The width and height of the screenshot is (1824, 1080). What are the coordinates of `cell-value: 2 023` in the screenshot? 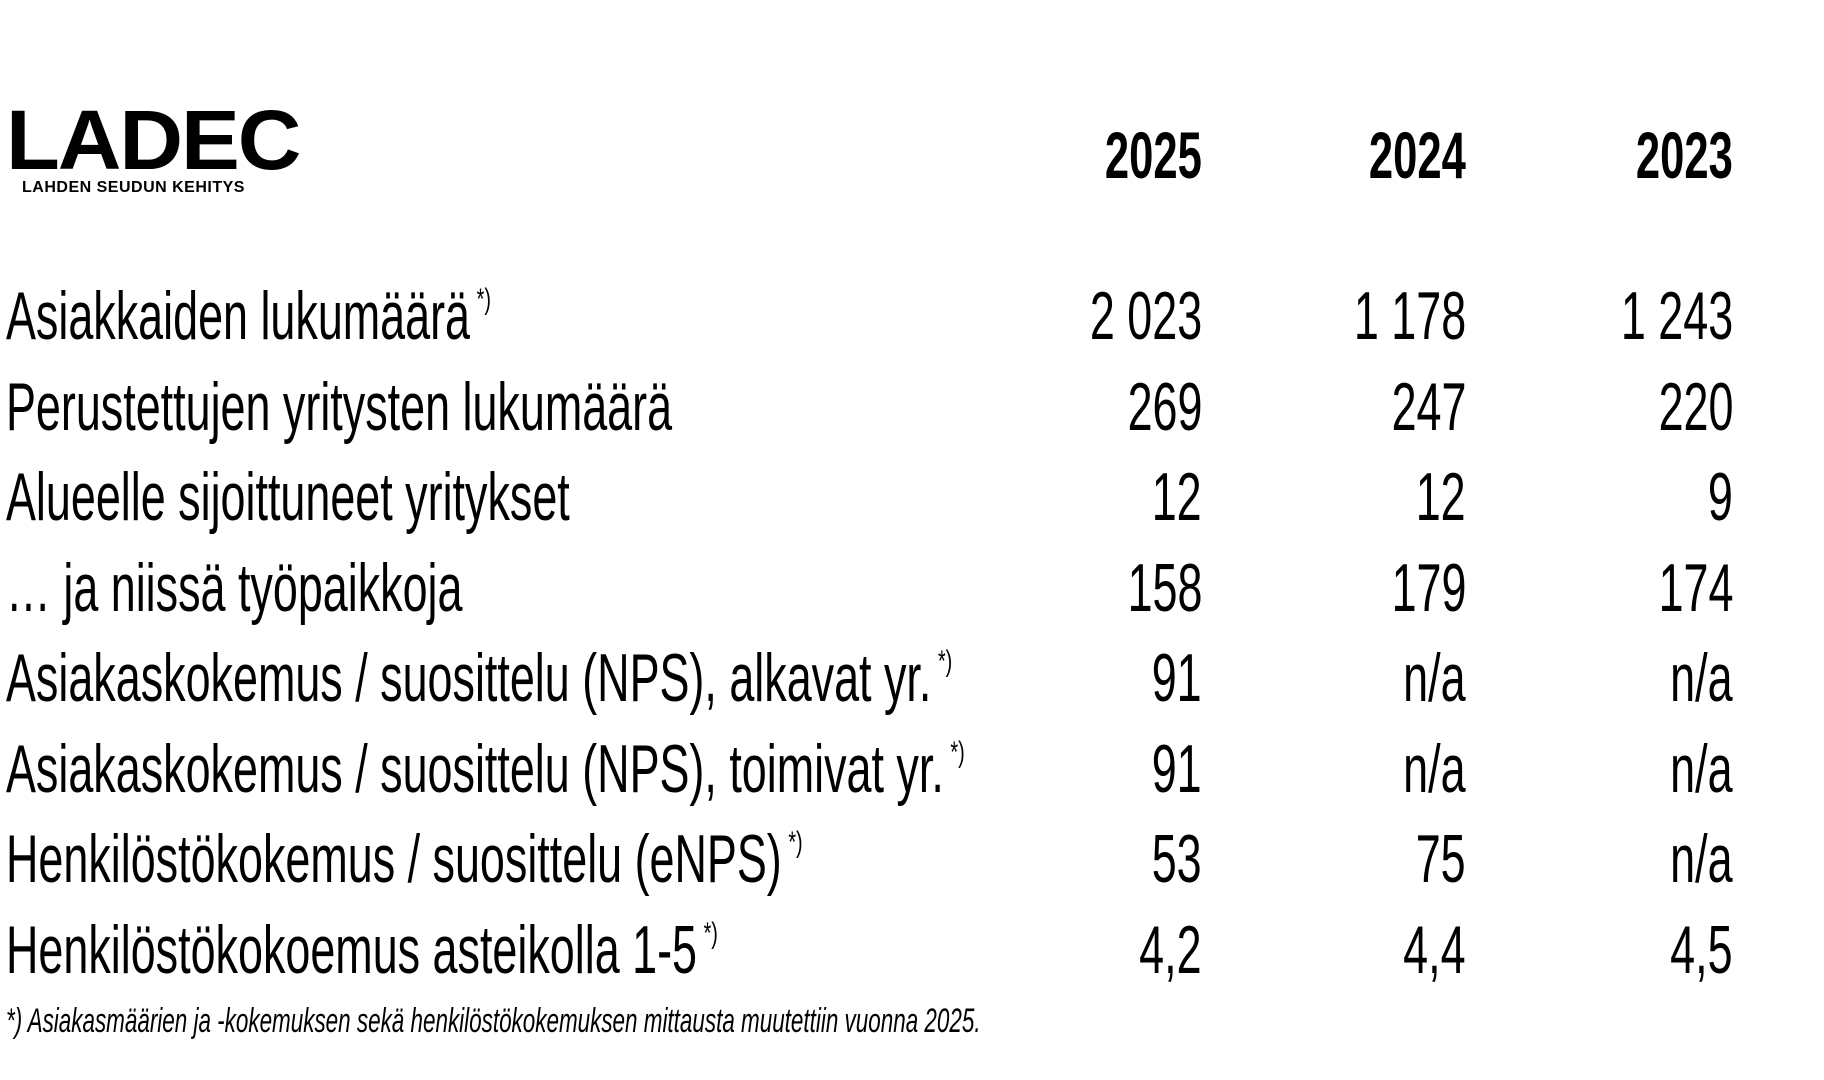 It's located at (1145, 316).